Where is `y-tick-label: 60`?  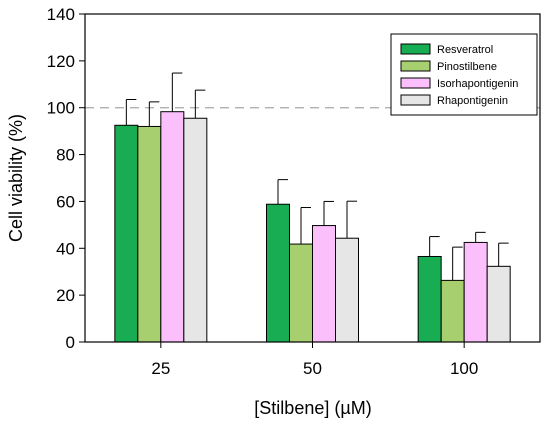 y-tick-label: 60 is located at coordinates (65, 201).